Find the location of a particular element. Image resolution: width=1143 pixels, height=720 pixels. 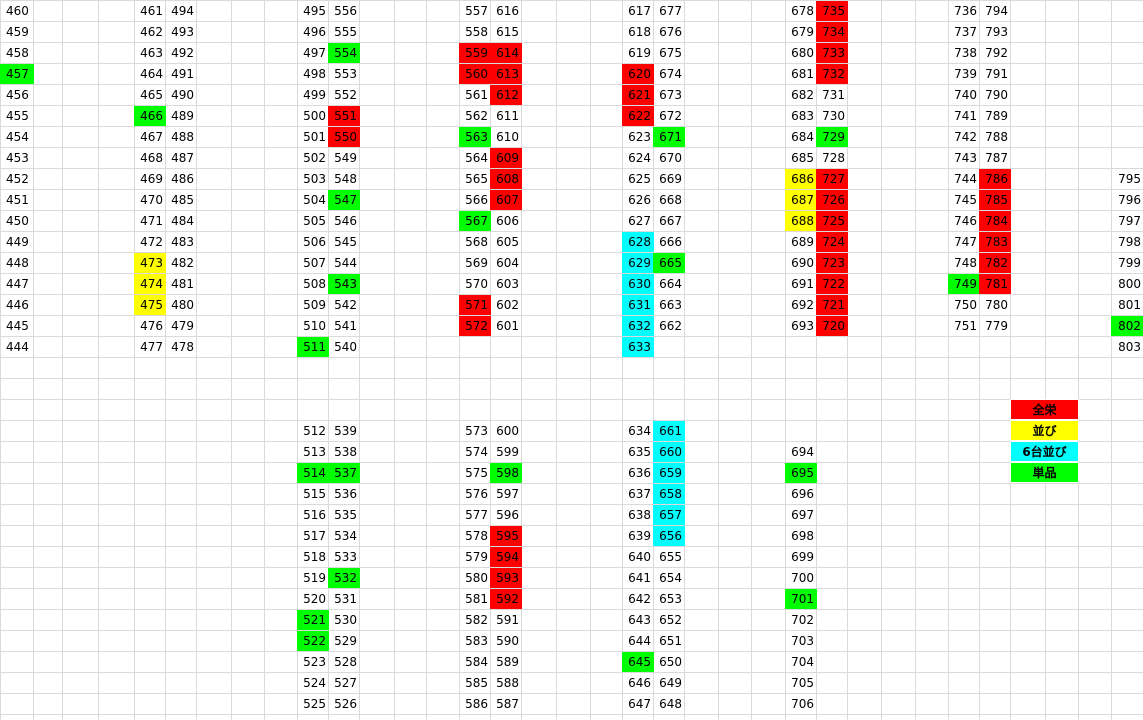

machine-number-cell: 741 is located at coordinates (965, 116).